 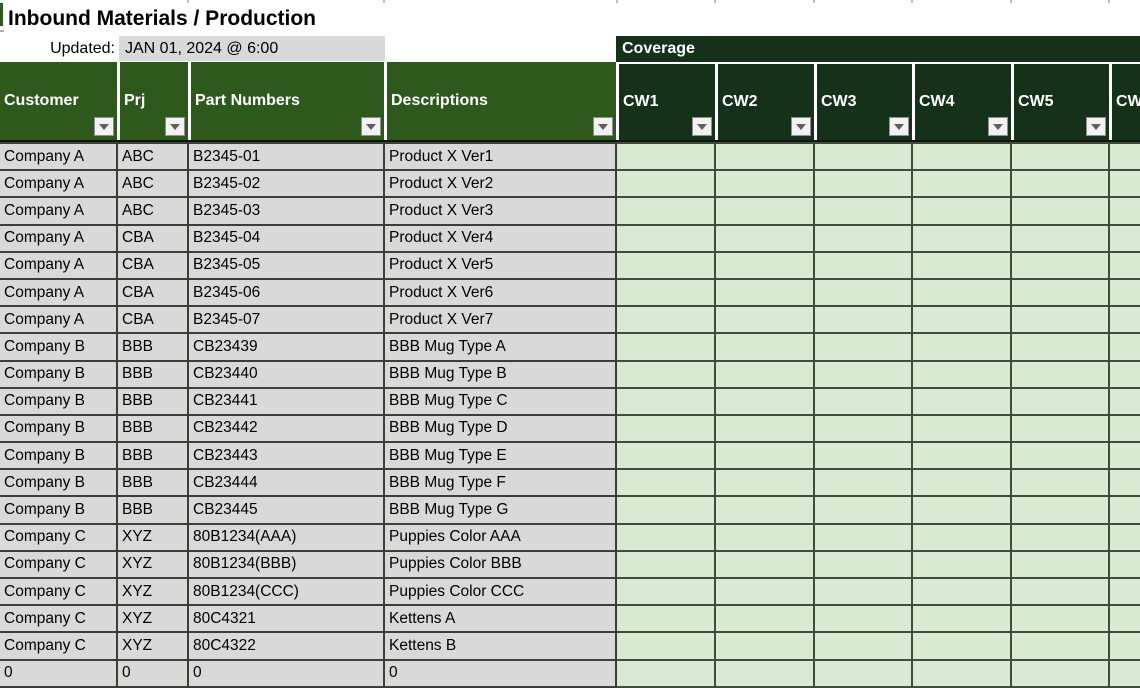 I want to click on filter-dropdown-descriptions, so click(x=603, y=126).